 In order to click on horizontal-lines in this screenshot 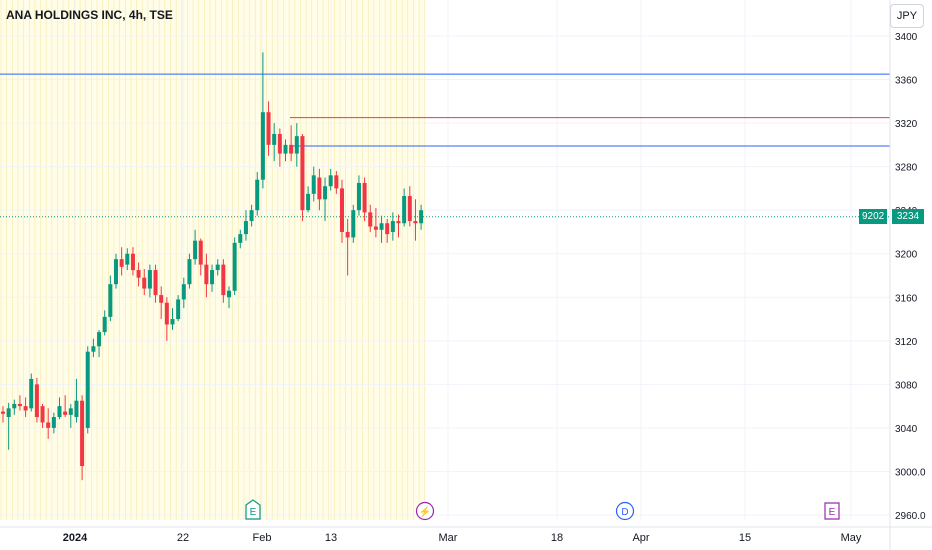, I will do `click(445, 110)`.